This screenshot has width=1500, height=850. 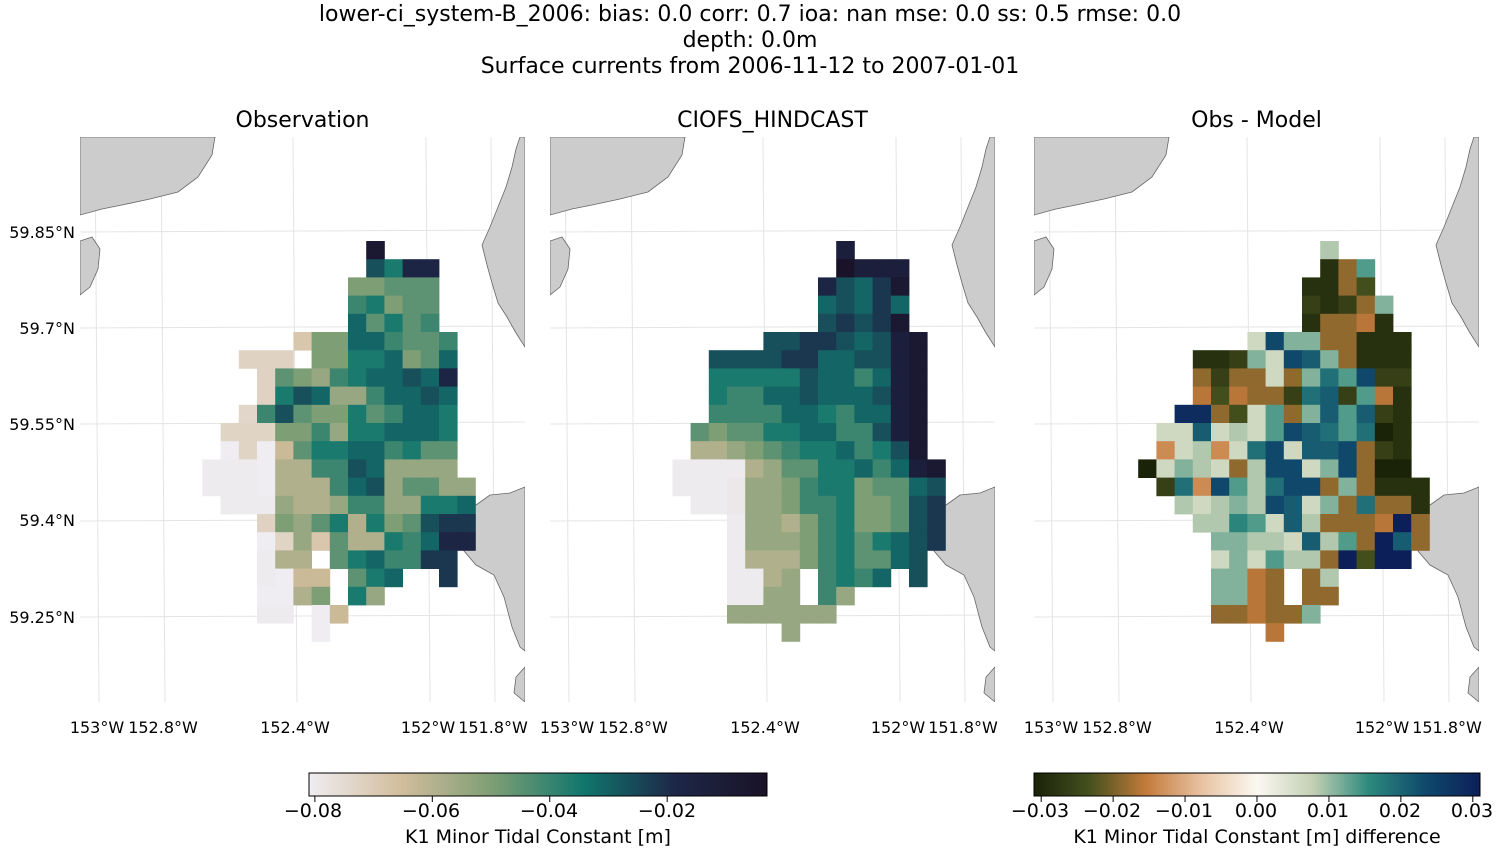 I want to click on lat-tick-label: 59.4°N, so click(x=47, y=520).